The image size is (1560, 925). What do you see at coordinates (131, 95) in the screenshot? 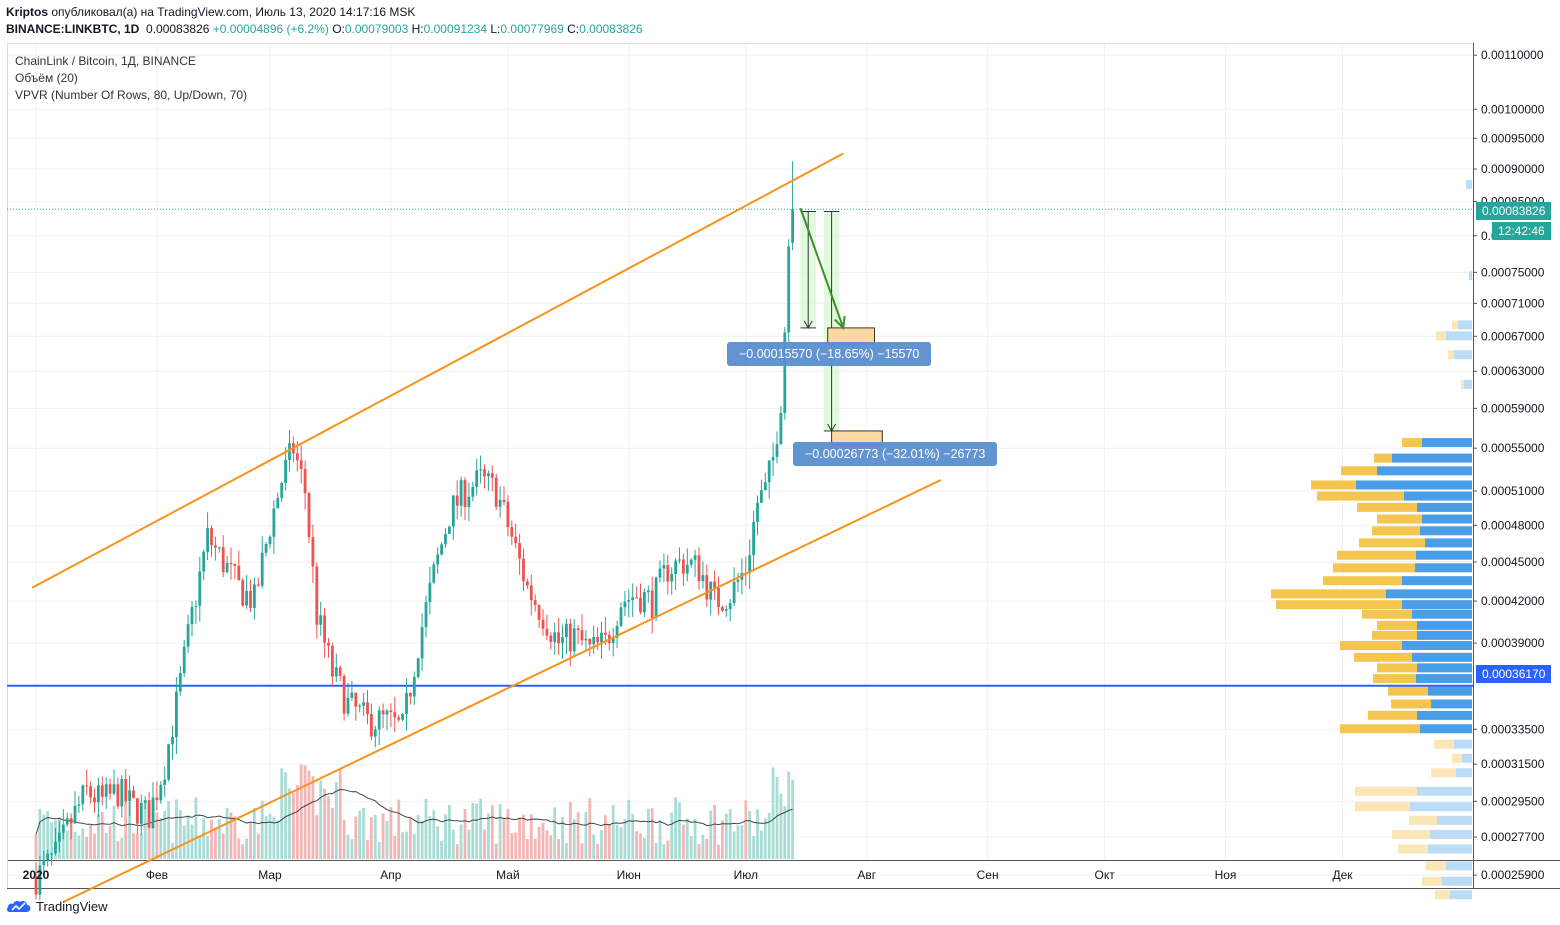
I see `legend-vpvr: VPVR (Number Of Rows, 80, Up/Down, 70)` at bounding box center [131, 95].